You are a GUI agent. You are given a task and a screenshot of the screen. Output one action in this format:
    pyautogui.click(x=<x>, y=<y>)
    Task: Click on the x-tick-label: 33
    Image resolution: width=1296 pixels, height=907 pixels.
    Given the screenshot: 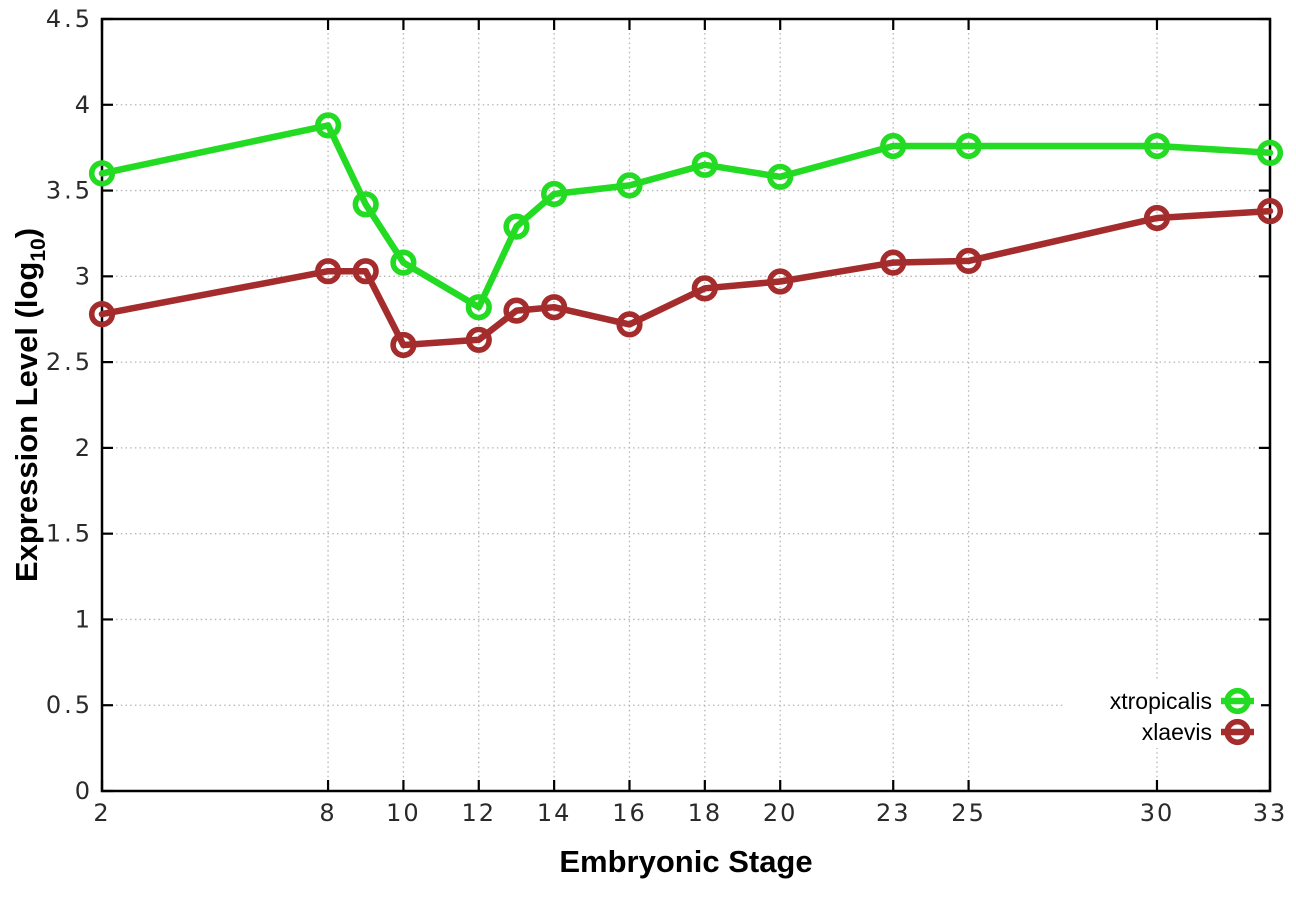 What is the action you would take?
    pyautogui.click(x=1270, y=813)
    